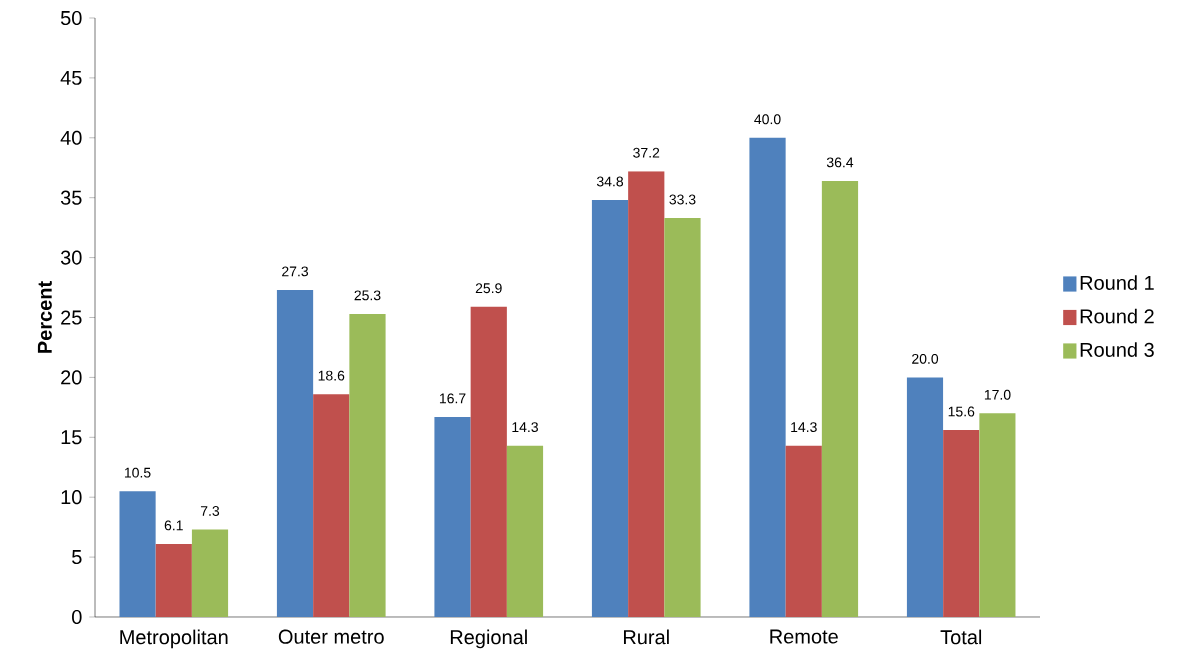 This screenshot has width=1181, height=665. I want to click on data-label: 16.7, so click(452, 398).